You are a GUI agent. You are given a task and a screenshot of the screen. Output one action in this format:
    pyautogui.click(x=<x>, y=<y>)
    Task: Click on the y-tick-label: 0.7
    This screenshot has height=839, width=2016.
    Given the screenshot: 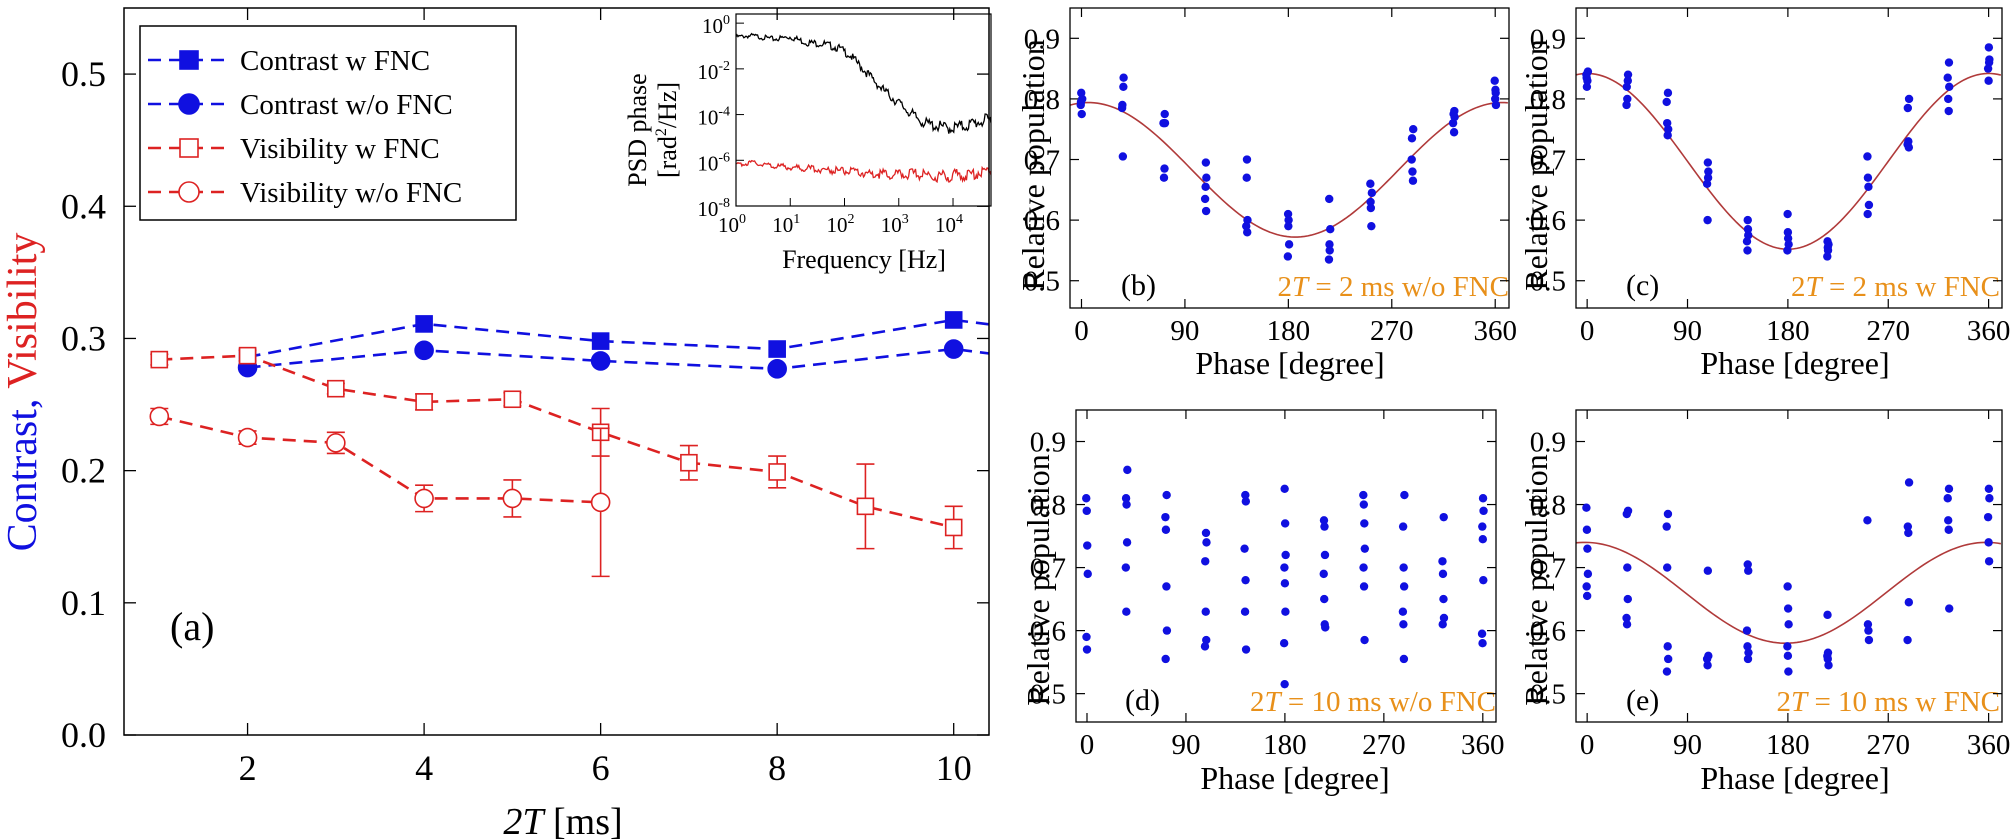 What is the action you would take?
    pyautogui.click(x=1548, y=161)
    